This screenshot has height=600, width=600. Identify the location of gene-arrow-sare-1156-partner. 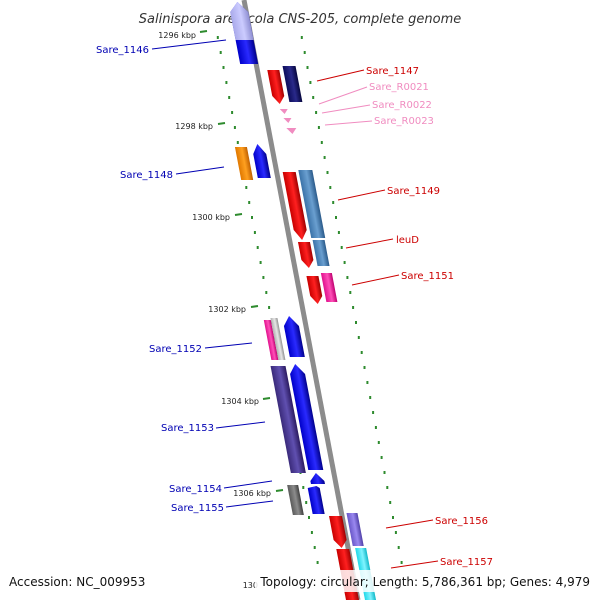
(355, 529).